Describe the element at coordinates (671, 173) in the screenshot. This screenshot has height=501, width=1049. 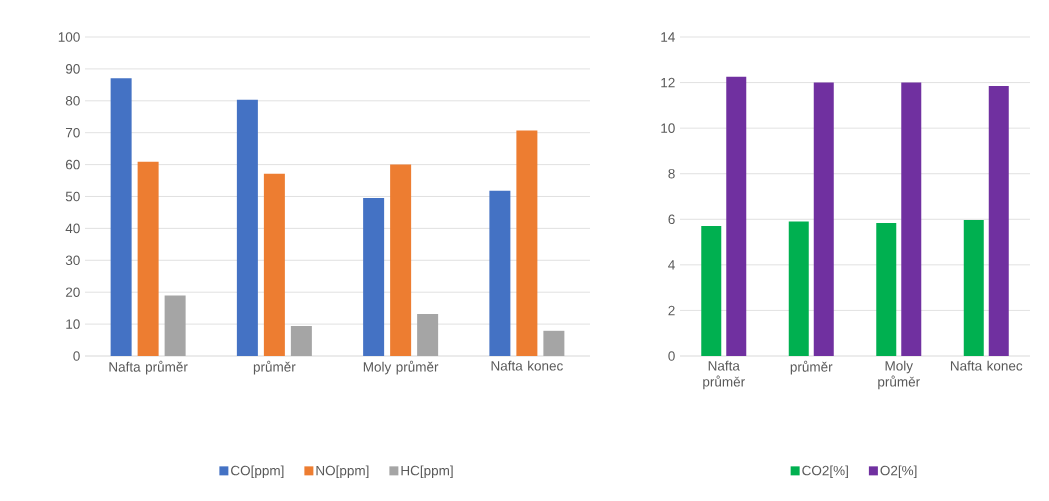
I see `y-tick-label: 8` at that location.